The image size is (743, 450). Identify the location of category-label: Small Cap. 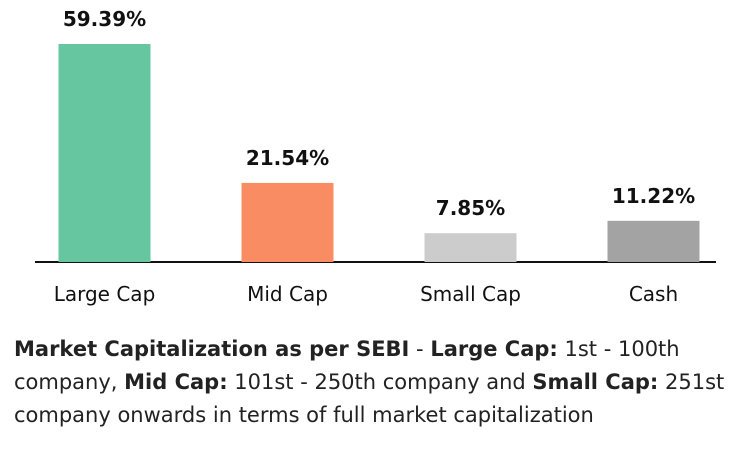
(470, 294).